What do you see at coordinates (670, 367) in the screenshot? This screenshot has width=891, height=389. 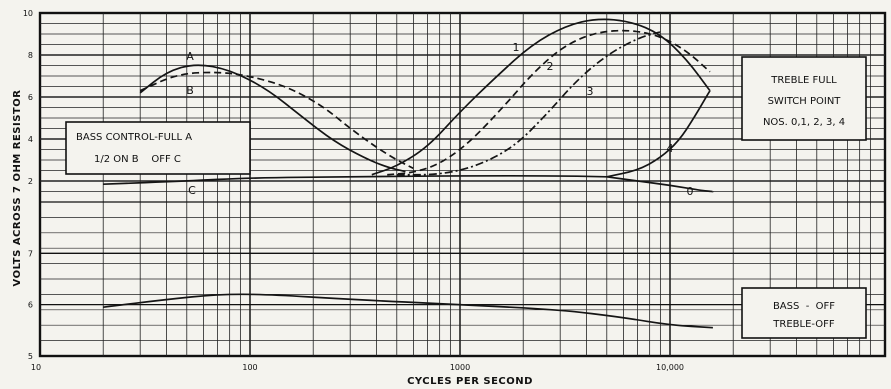 I see `x-tick-label: 10,000` at bounding box center [670, 367].